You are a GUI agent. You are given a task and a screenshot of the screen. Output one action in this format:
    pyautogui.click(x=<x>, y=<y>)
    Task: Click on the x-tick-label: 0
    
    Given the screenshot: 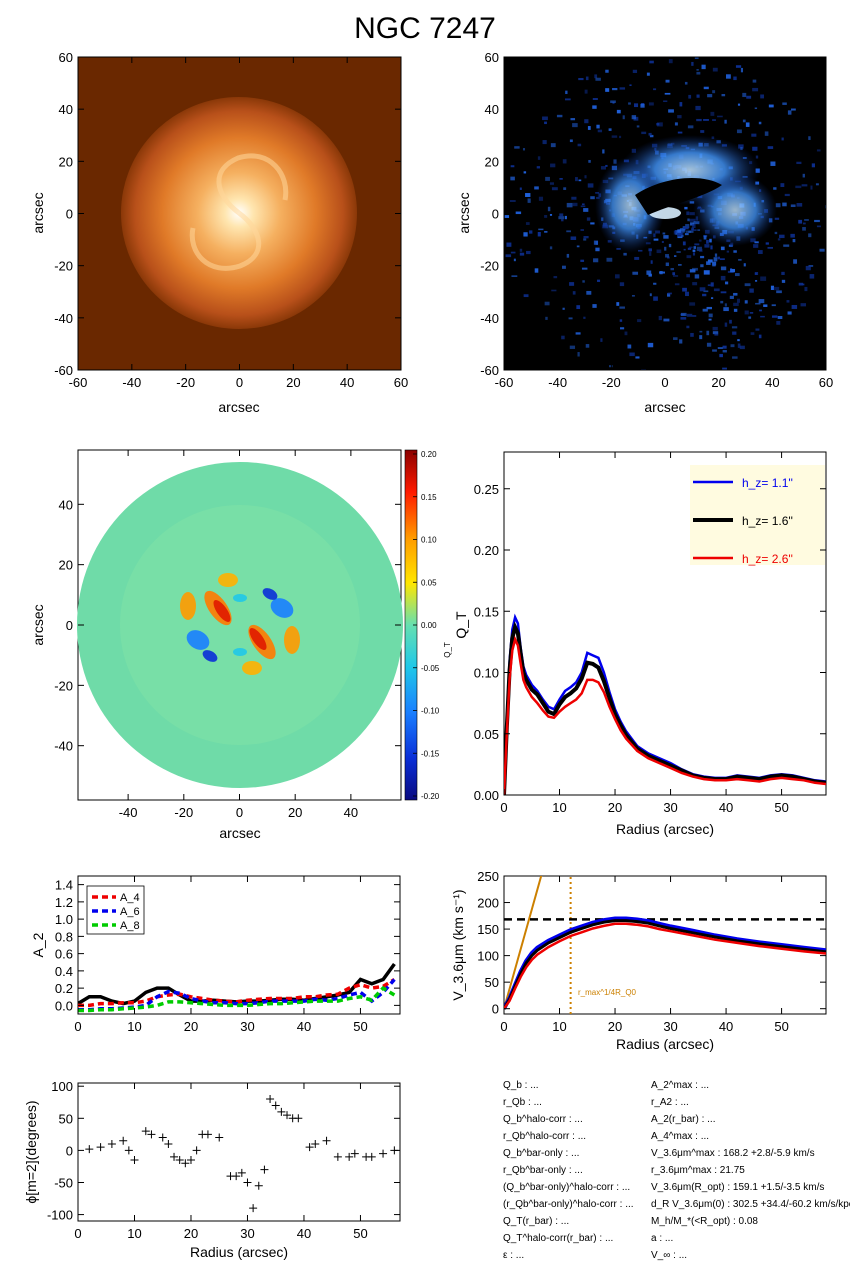 What is the action you would take?
    pyautogui.click(x=664, y=382)
    